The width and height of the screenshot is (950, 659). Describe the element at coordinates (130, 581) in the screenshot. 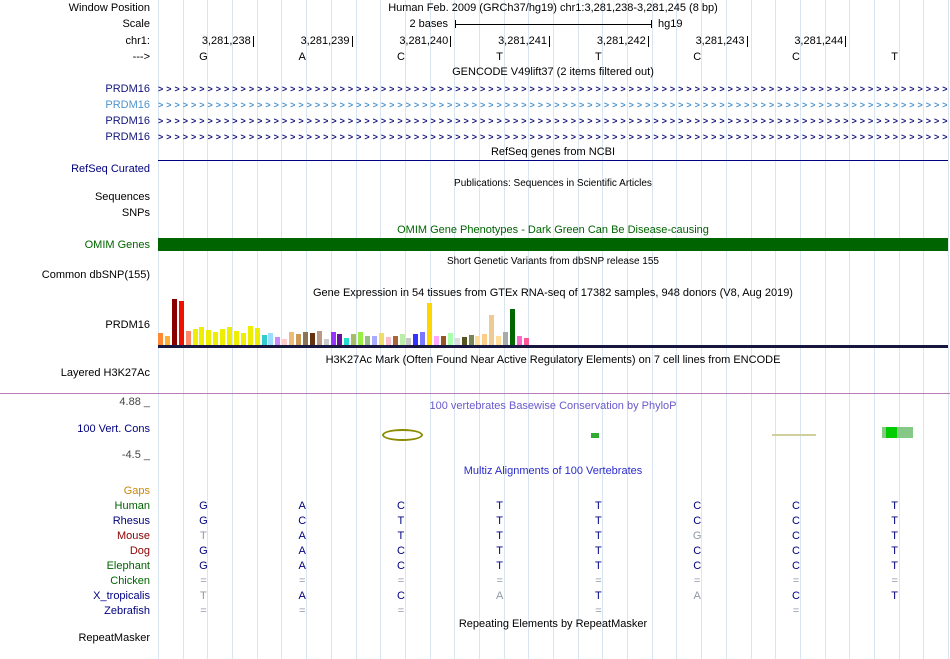

I see `species-label: Chicken` at that location.